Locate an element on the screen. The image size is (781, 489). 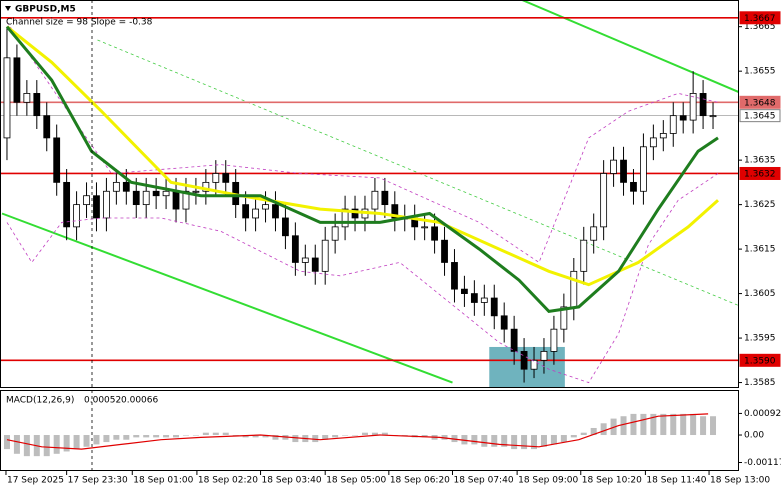
x-tick-label: 18 Sep 09:00 is located at coordinates (548, 481).